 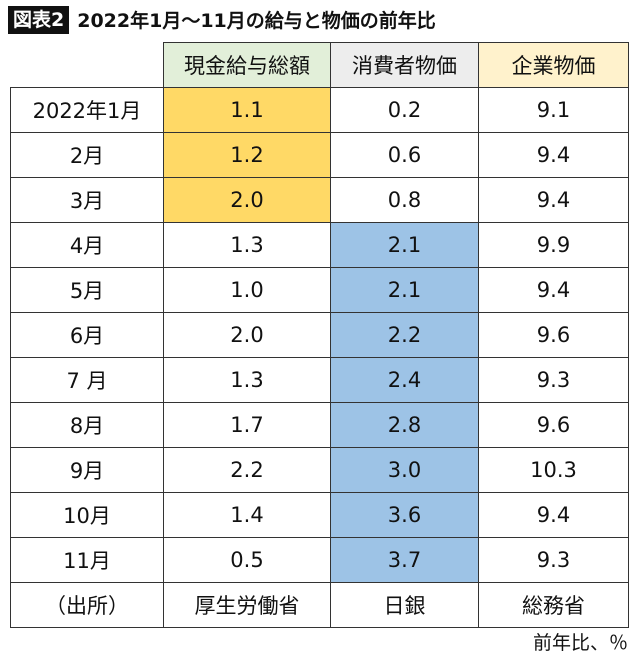 I want to click on cell: 0.2, so click(x=404, y=110).